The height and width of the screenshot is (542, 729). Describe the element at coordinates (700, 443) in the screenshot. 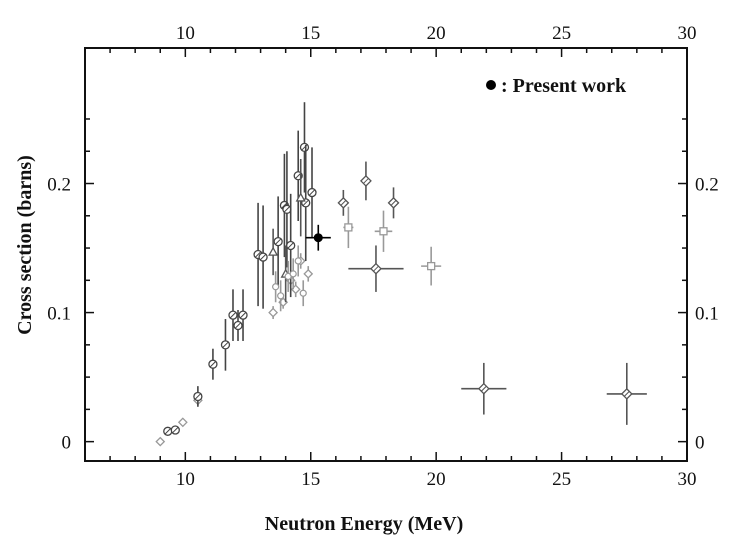

I see `y-tick-label-right: 0` at that location.